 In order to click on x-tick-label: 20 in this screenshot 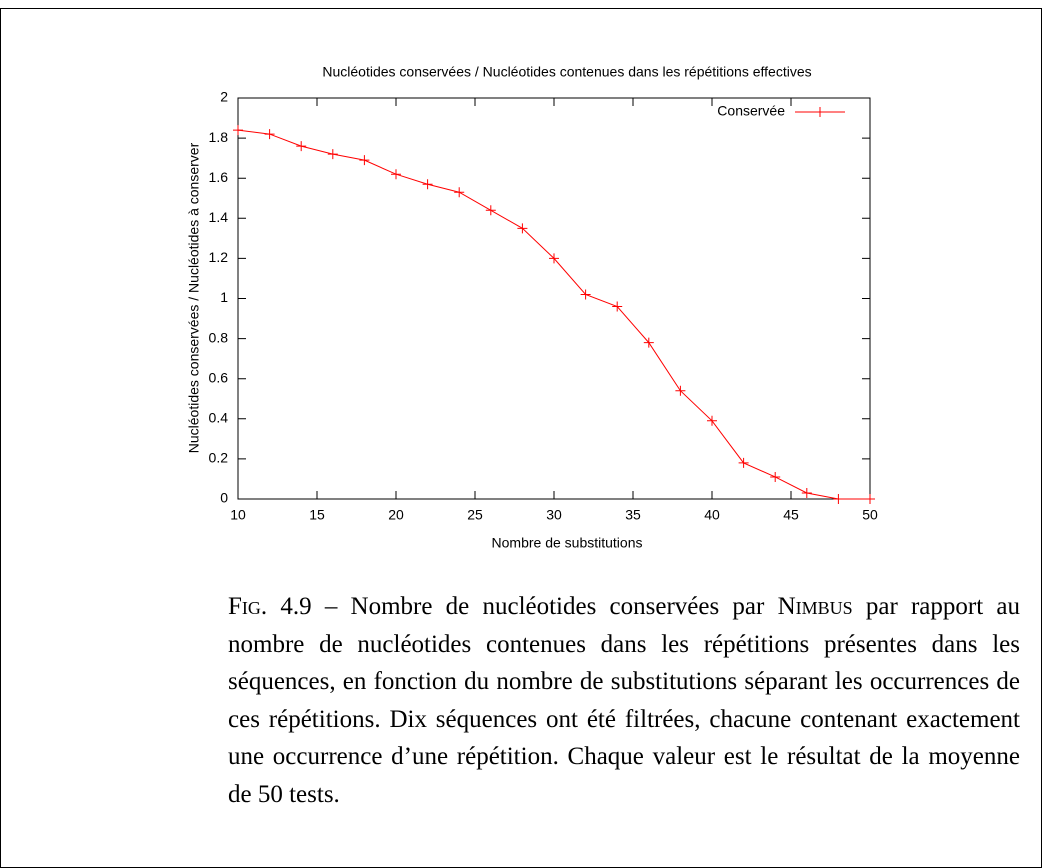, I will do `click(396, 515)`.